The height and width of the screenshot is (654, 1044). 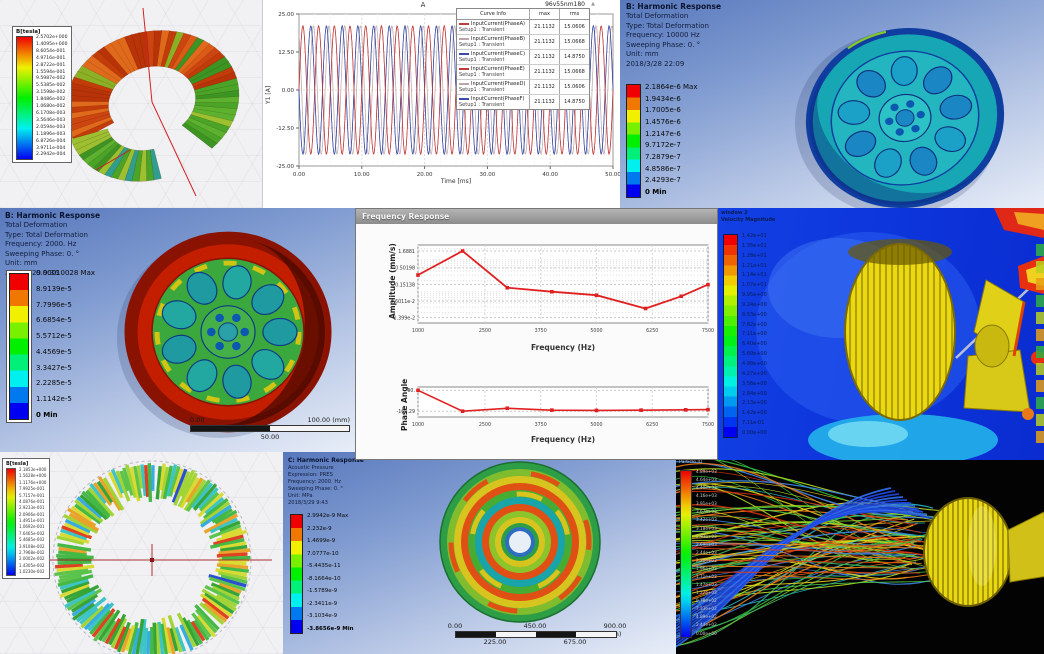 I want to click on wheel-deformation-render, so click(x=900, y=117).